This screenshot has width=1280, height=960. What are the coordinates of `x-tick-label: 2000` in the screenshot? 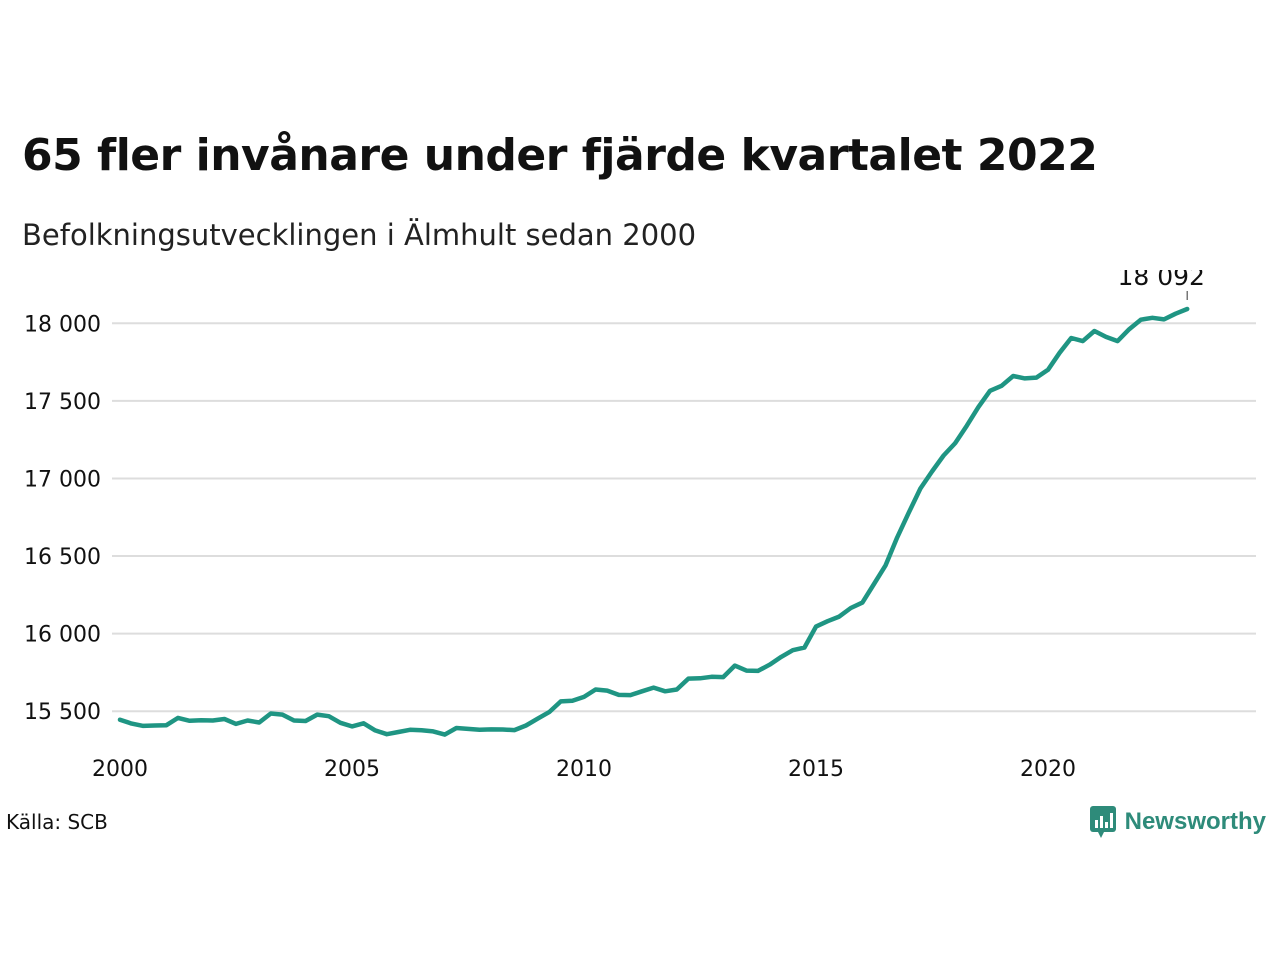 It's located at (120, 769).